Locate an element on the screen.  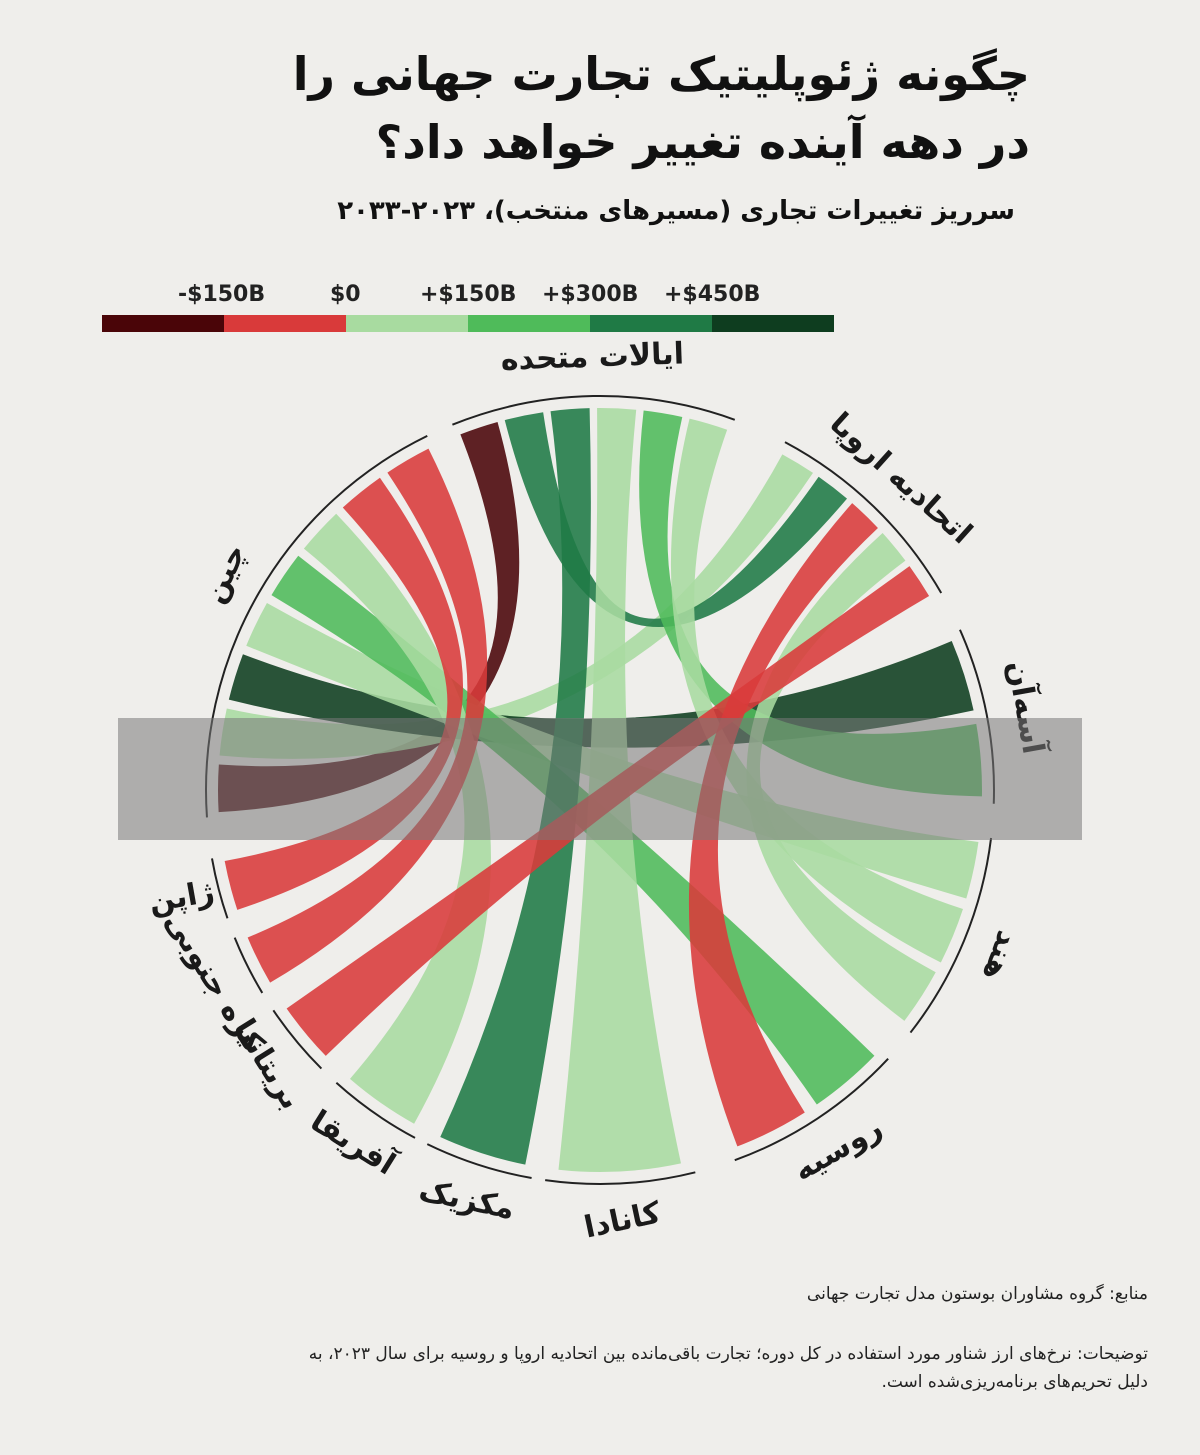
title-line-2: در دهه آینده تغییر خواهد داد؟ is located at coordinates (702, 142).